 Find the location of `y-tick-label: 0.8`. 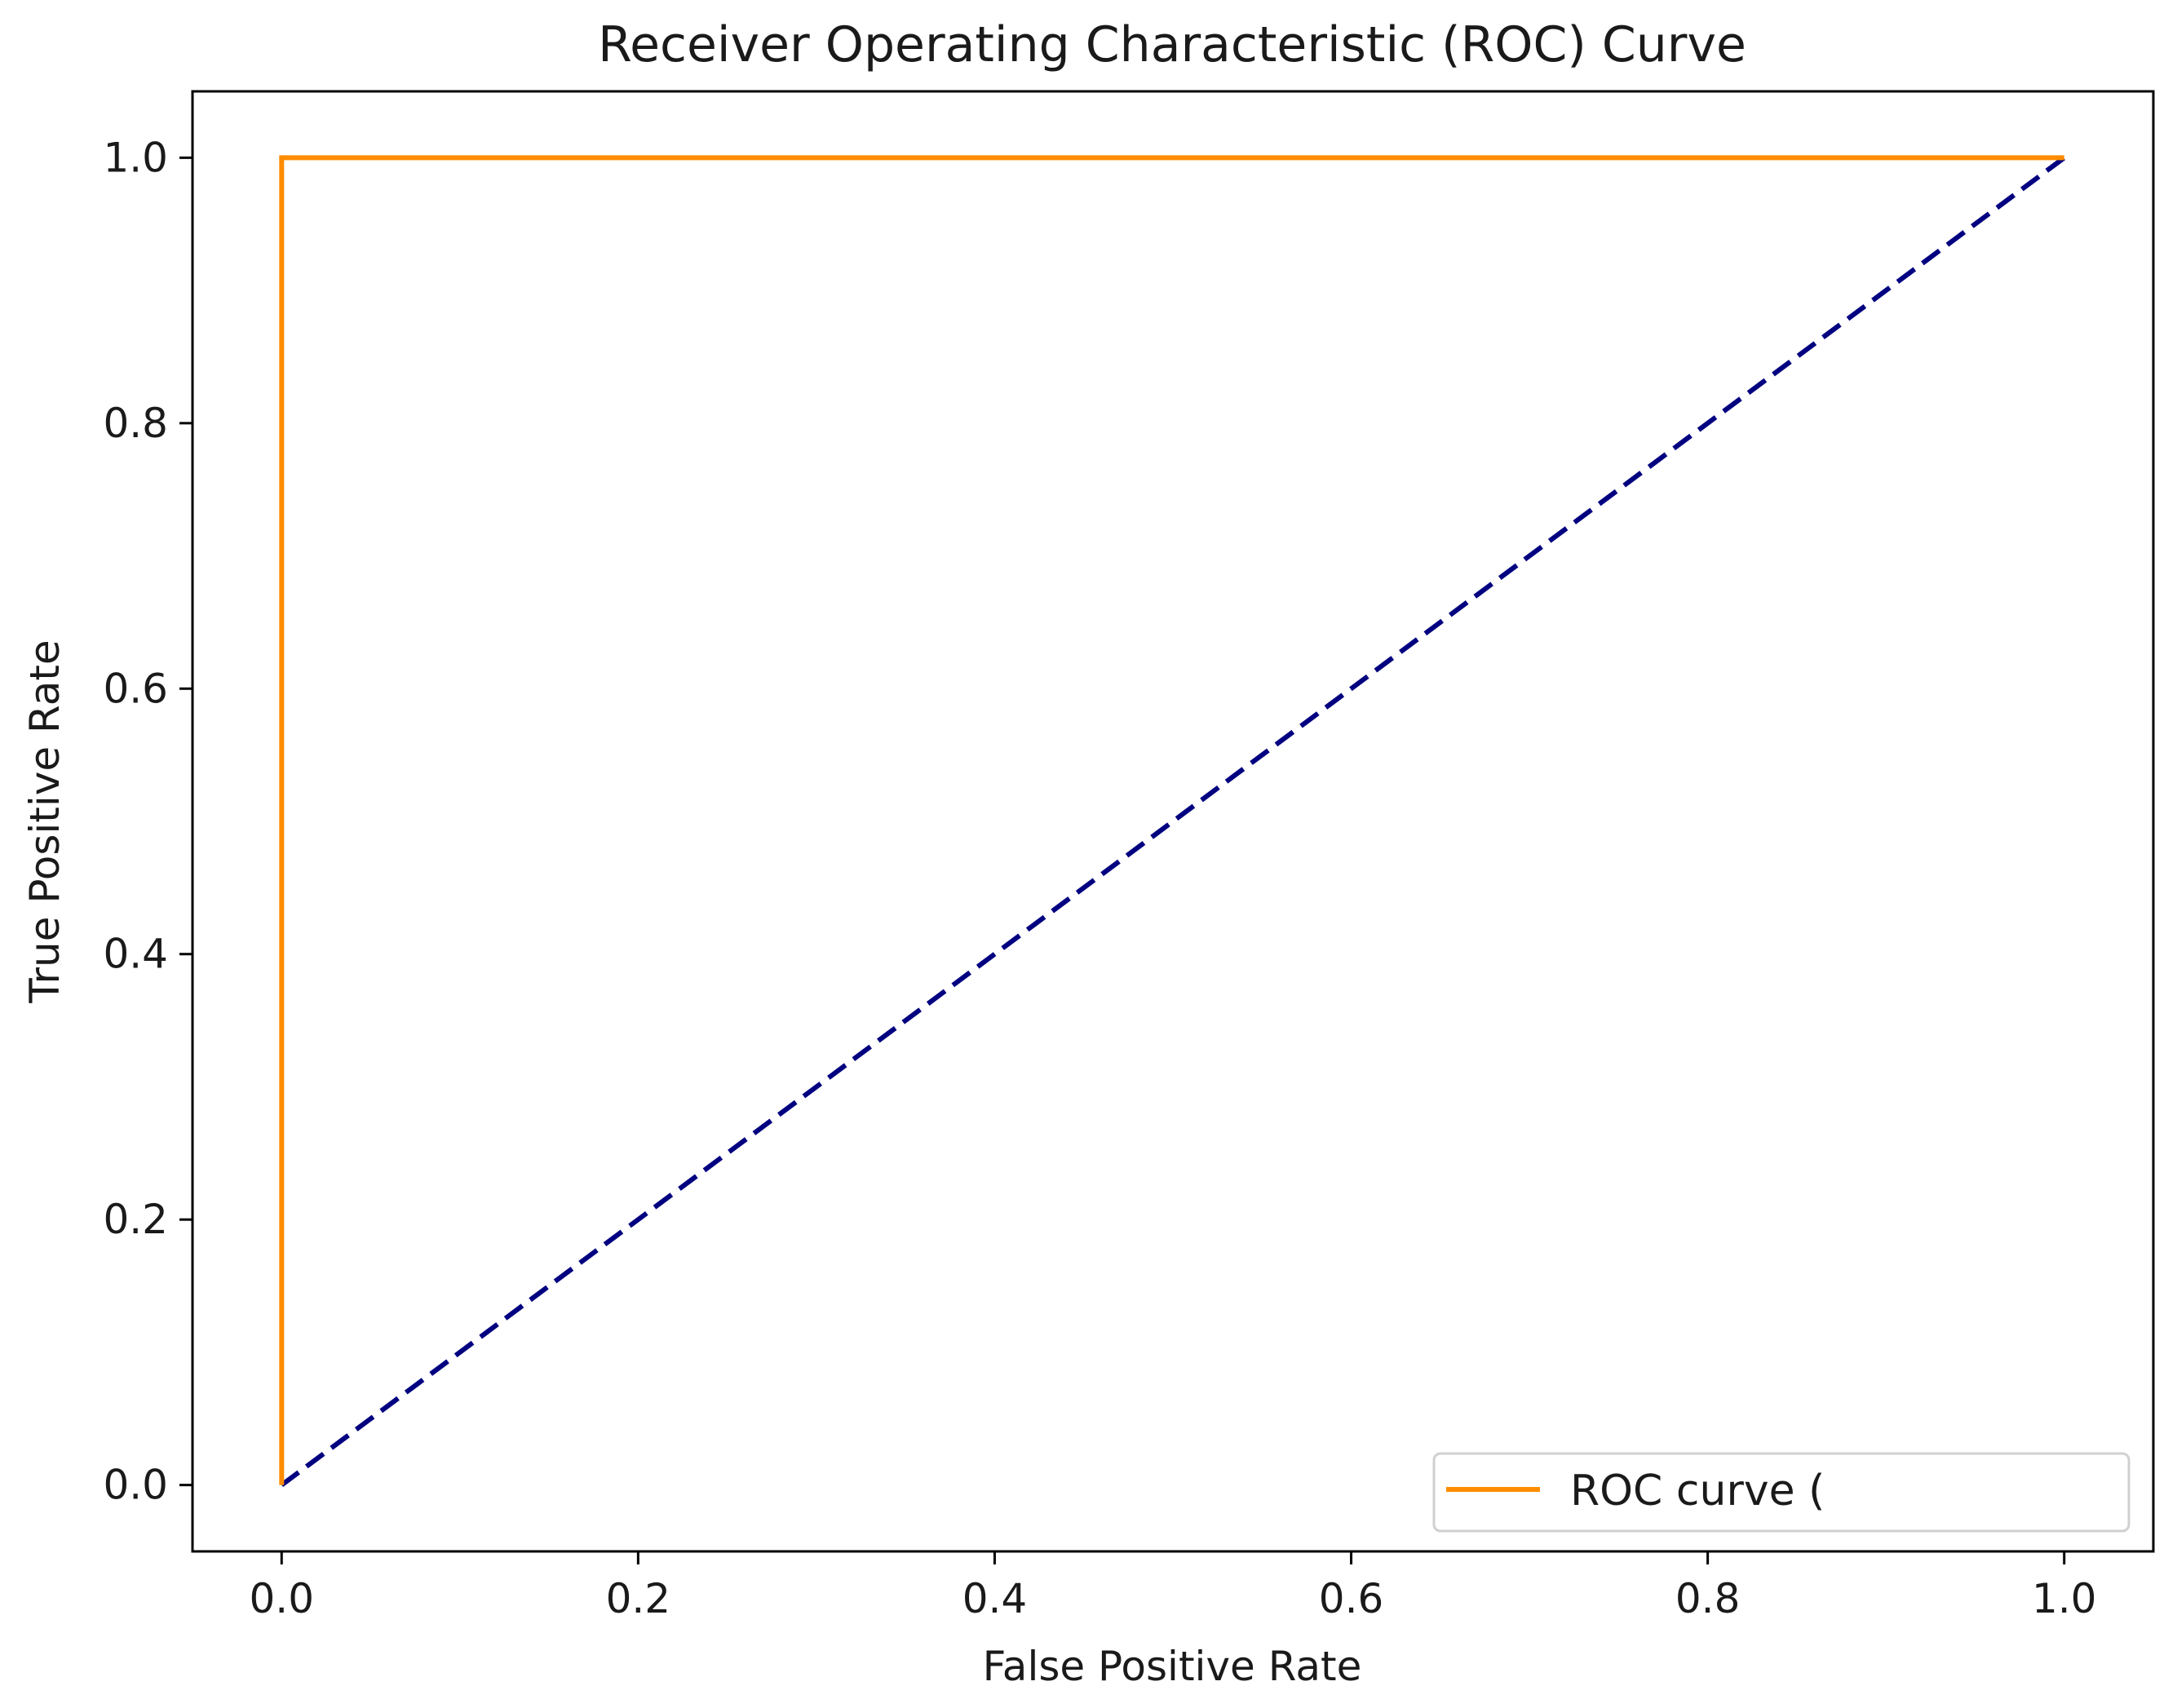

y-tick-label: 0.8 is located at coordinates (135, 423).